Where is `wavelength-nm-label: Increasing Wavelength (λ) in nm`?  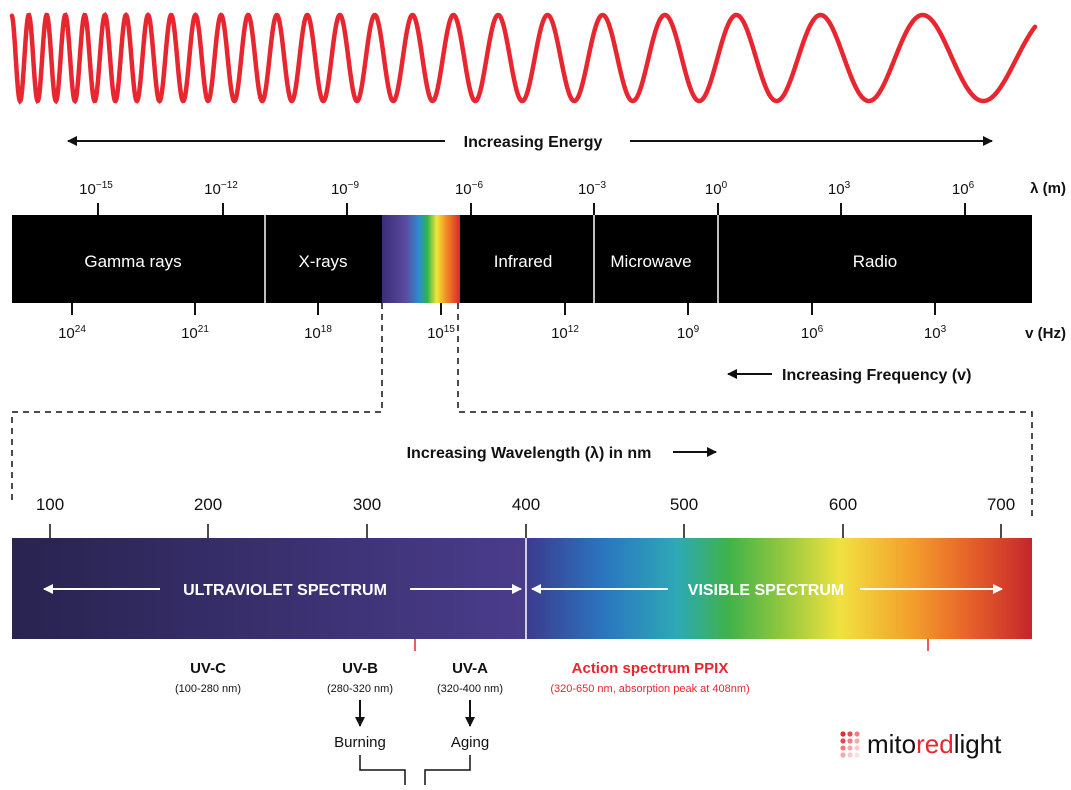 wavelength-nm-label: Increasing Wavelength (λ) in nm is located at coordinates (529, 453).